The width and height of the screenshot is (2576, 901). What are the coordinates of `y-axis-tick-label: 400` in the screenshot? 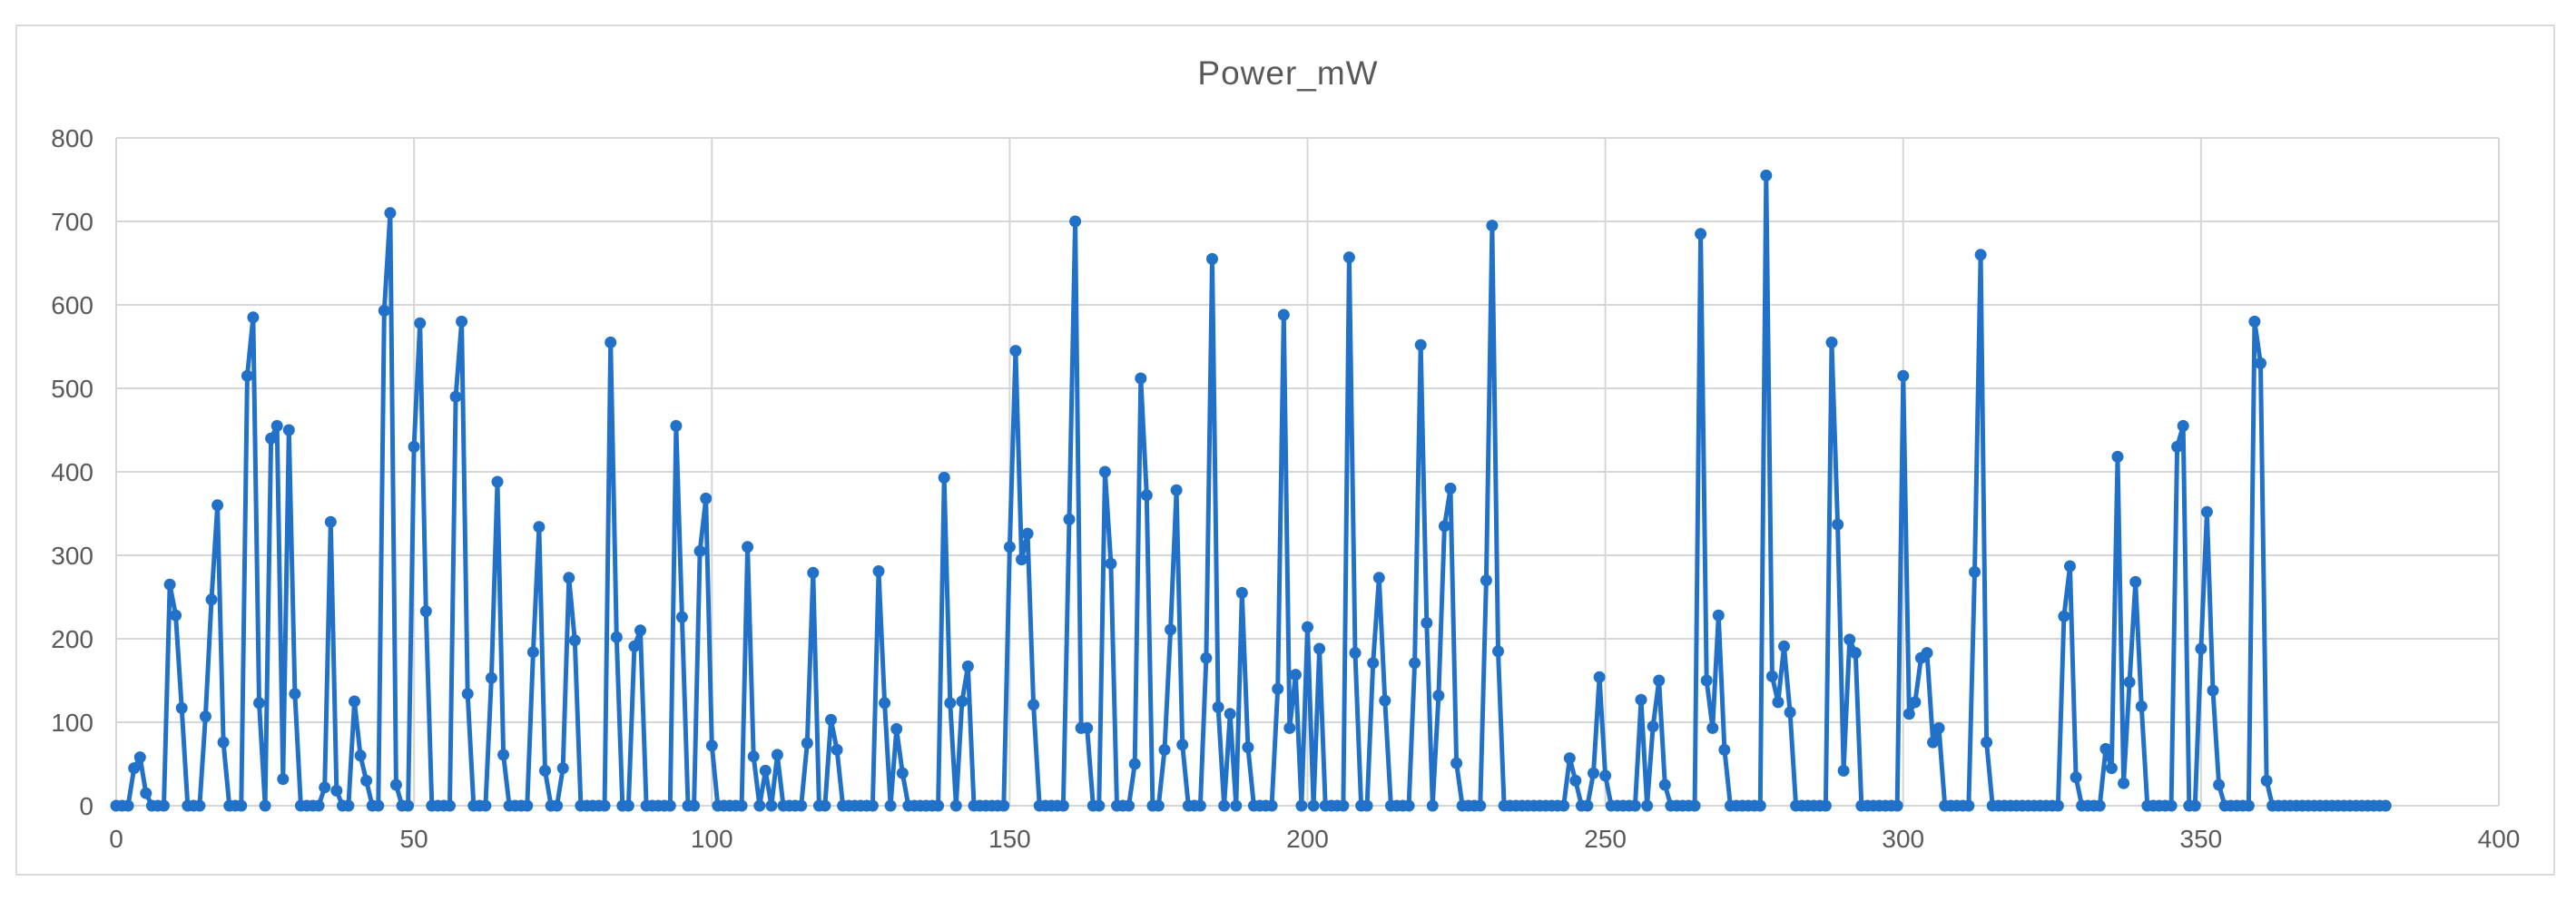 It's located at (72, 472).